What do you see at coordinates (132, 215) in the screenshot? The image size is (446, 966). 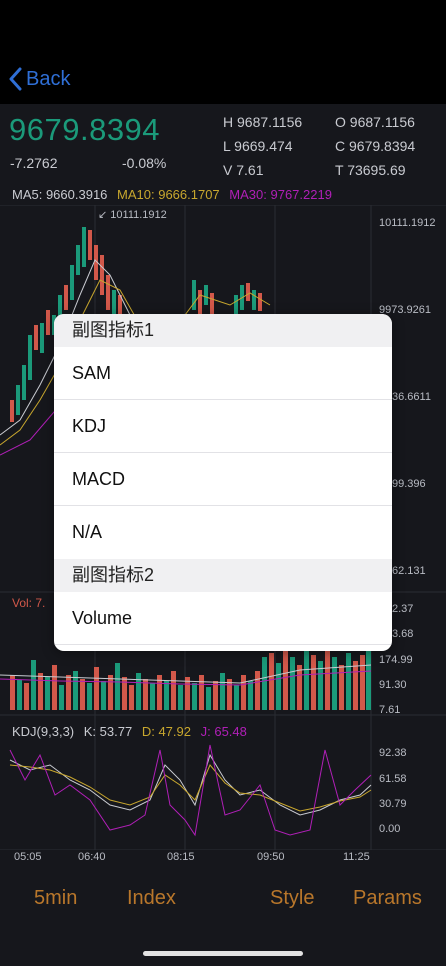 I see `max-price-marker: ↙ 10111.1912` at bounding box center [132, 215].